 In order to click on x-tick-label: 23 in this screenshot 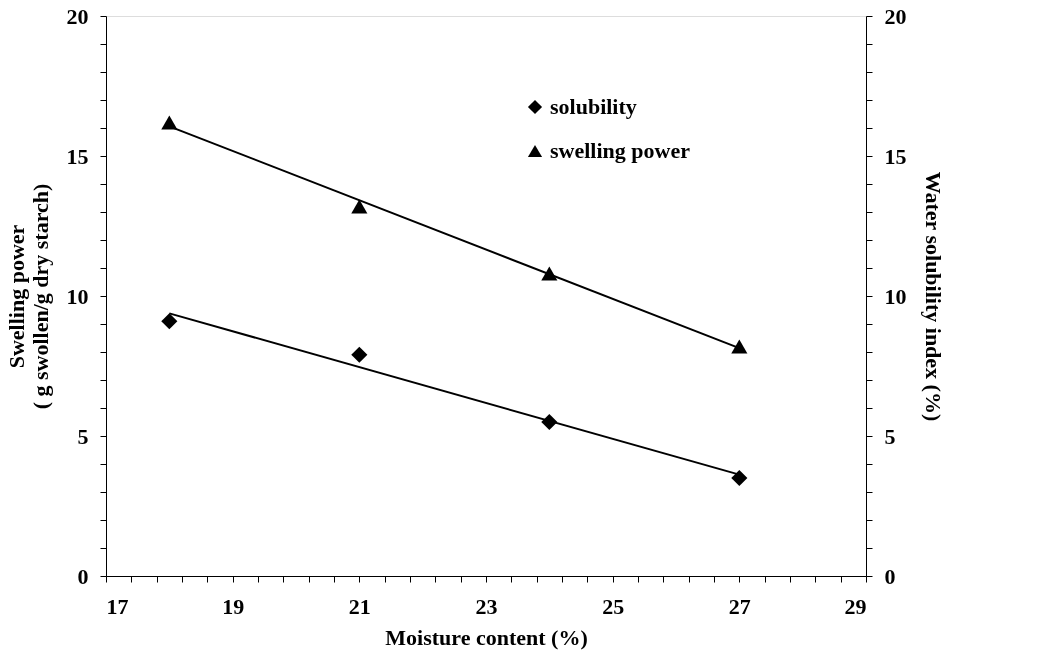, I will do `click(486, 606)`.